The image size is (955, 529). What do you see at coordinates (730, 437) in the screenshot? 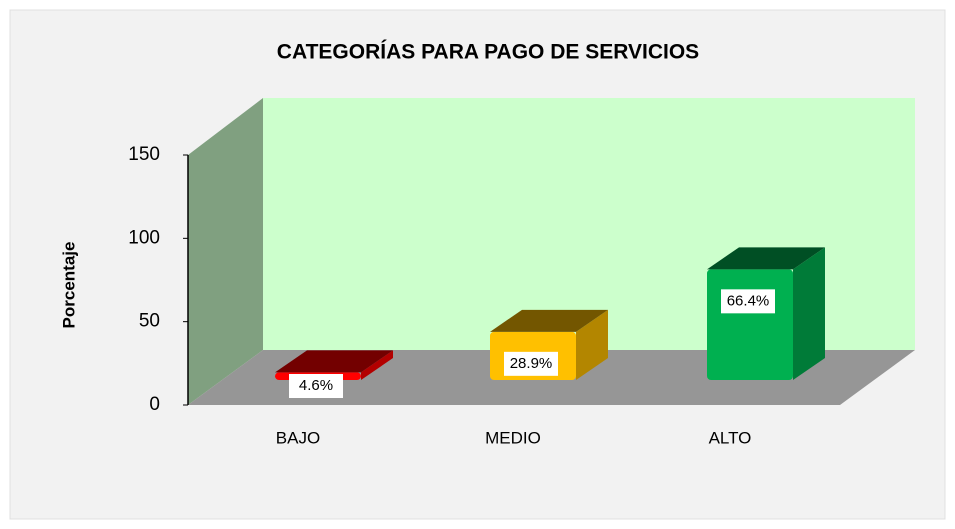
I see `x-tick-label: ALTO` at bounding box center [730, 437].